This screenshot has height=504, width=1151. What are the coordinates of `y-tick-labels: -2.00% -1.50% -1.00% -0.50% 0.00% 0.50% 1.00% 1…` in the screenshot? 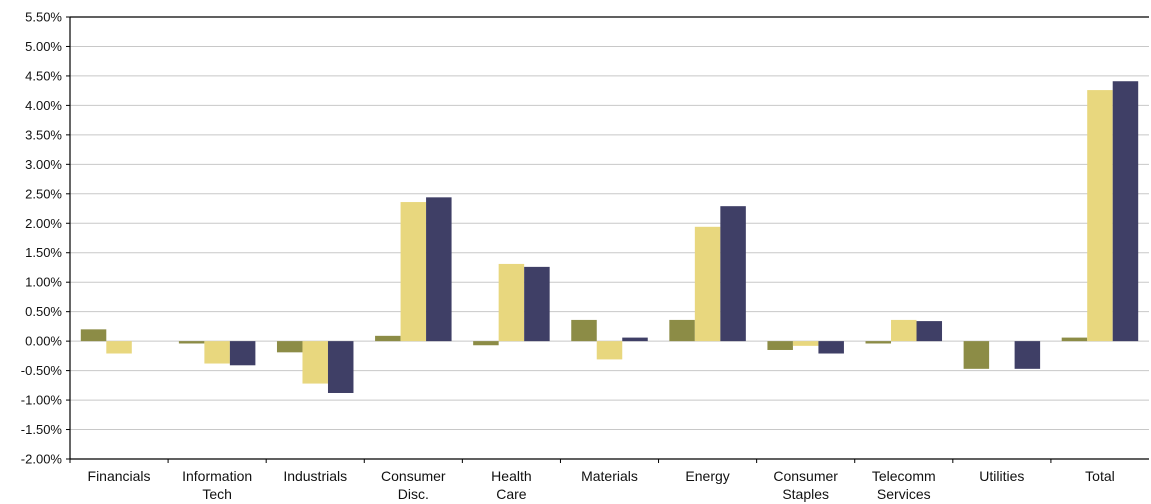 It's located at (42, 238).